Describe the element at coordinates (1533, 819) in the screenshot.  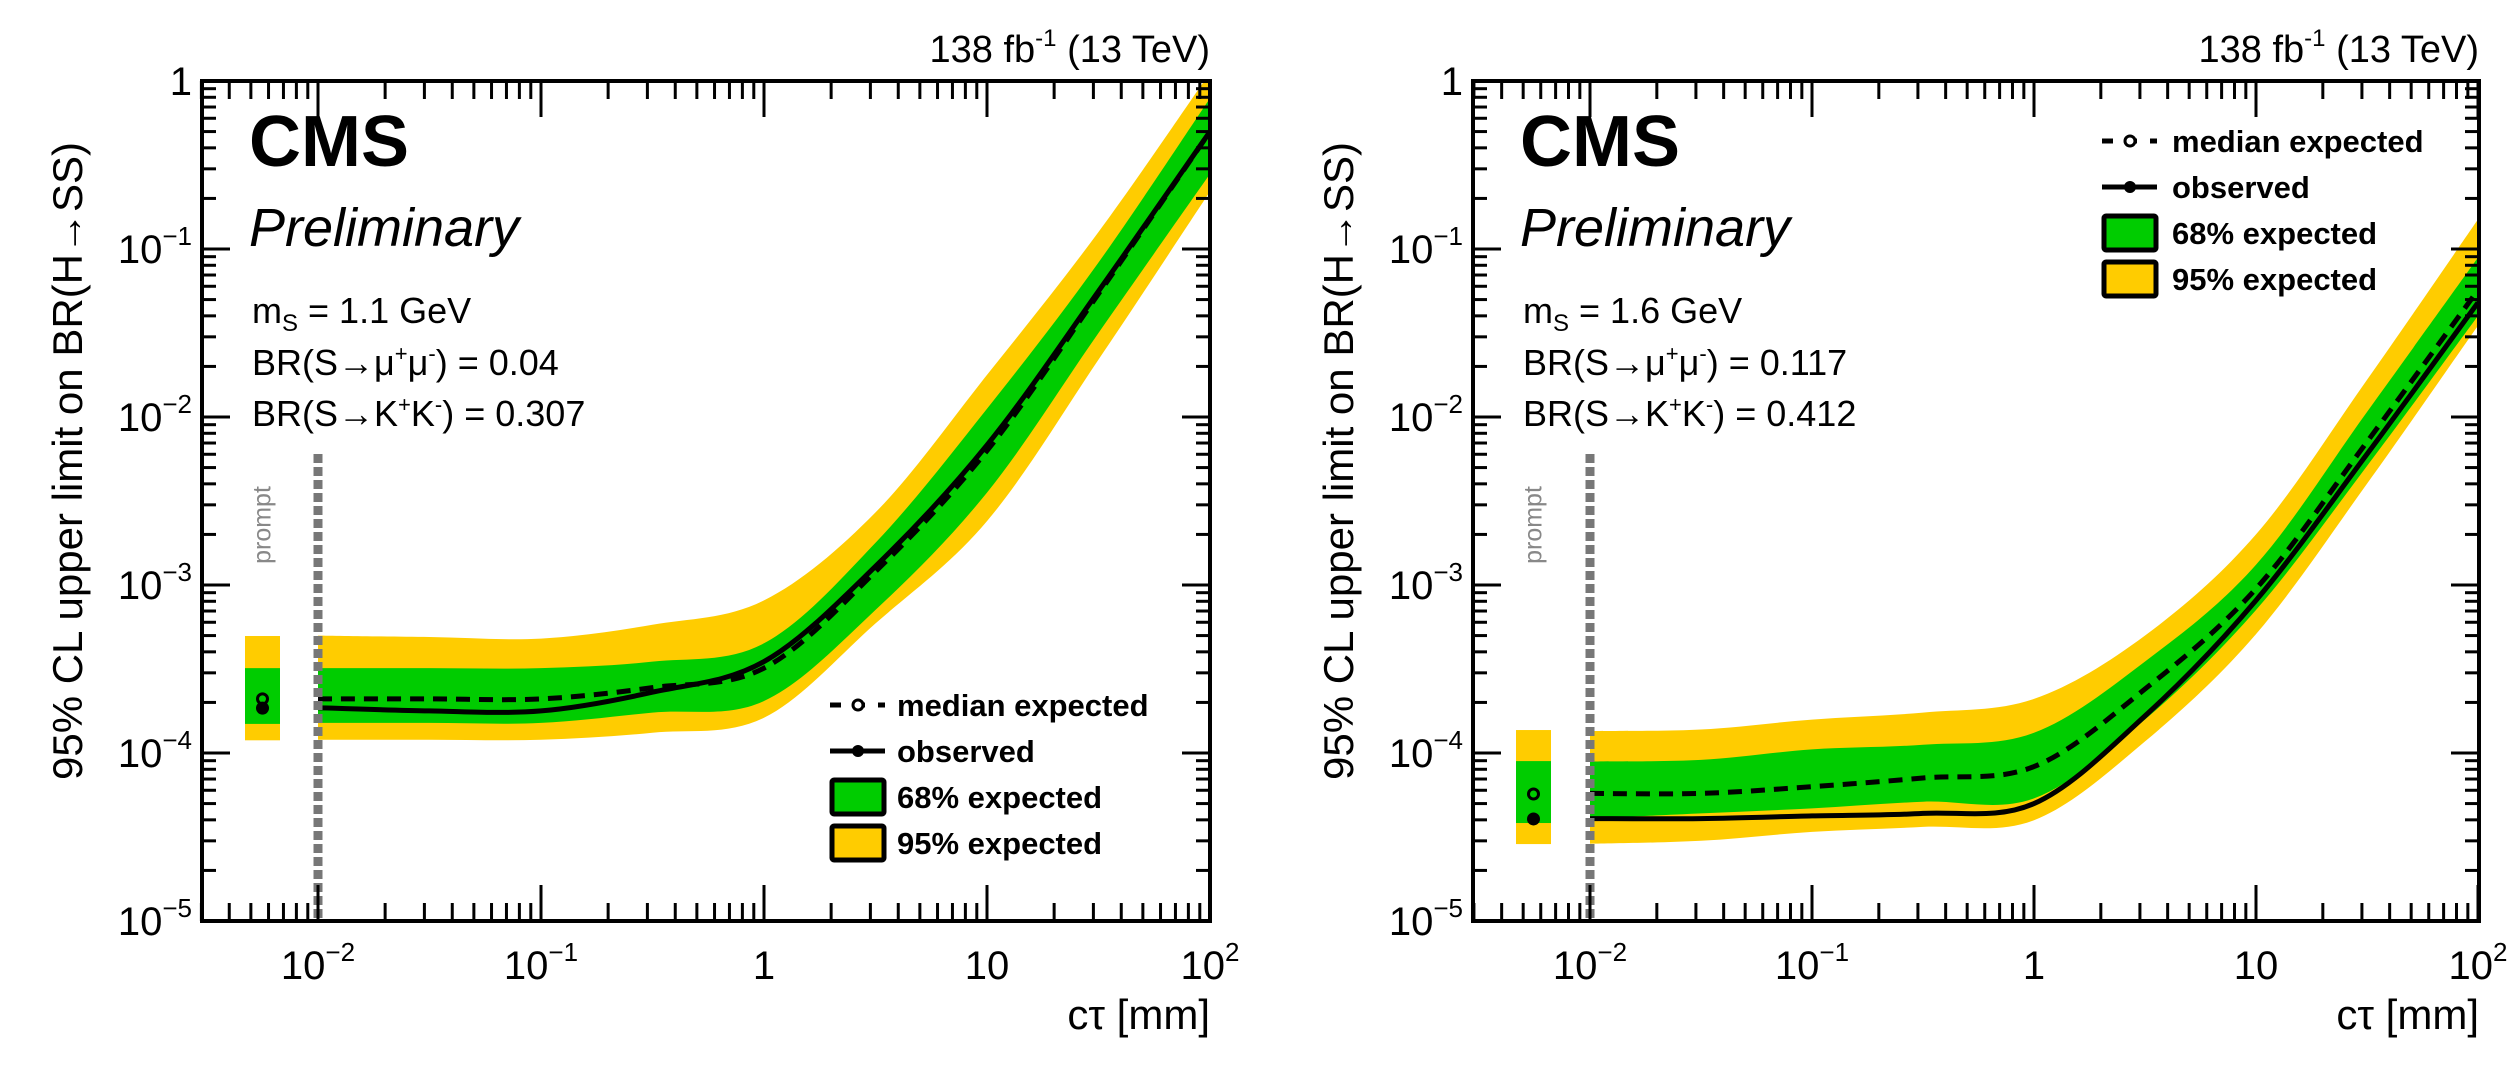
I see `prompt-observed-marker` at that location.